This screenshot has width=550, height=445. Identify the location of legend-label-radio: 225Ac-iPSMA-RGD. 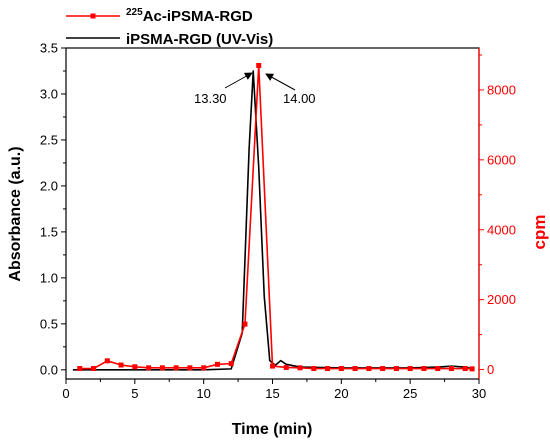
(189, 16).